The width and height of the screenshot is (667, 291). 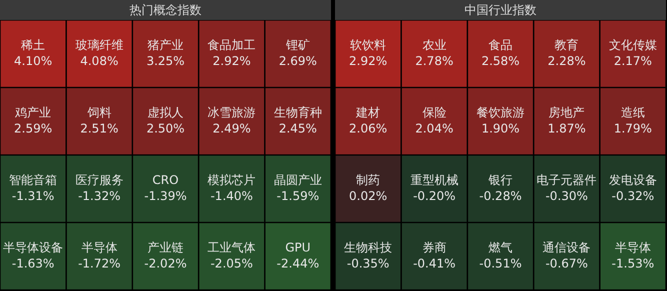 I want to click on category-label: 工业气体, so click(x=232, y=247).